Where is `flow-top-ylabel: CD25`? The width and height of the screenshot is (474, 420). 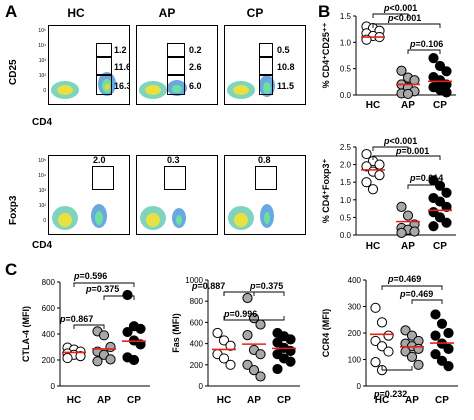 flow-top-ylabel: CD25 is located at coordinates (13, 72).